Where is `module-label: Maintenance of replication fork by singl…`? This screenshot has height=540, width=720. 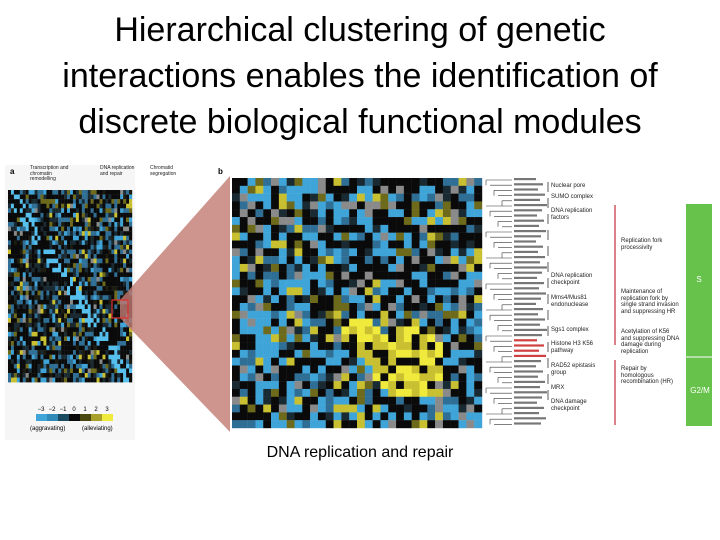
module-label: Maintenance of replication fork by singl… is located at coordinates (650, 302).